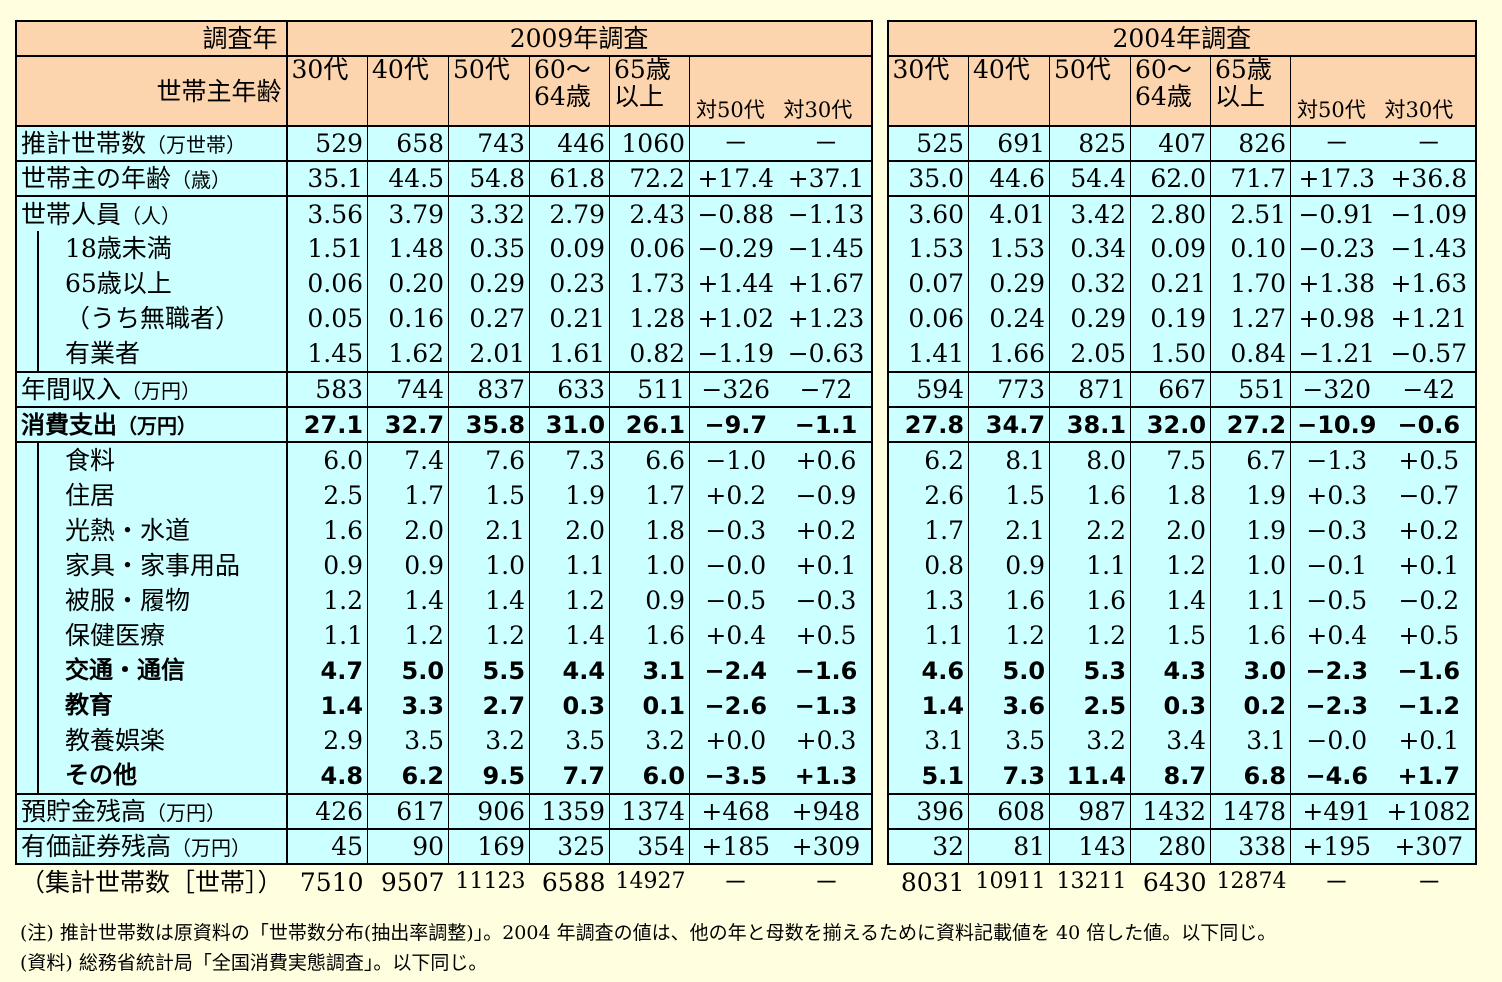  I want to click on header-col-2004-4: 65歳 以上, so click(1250, 91).